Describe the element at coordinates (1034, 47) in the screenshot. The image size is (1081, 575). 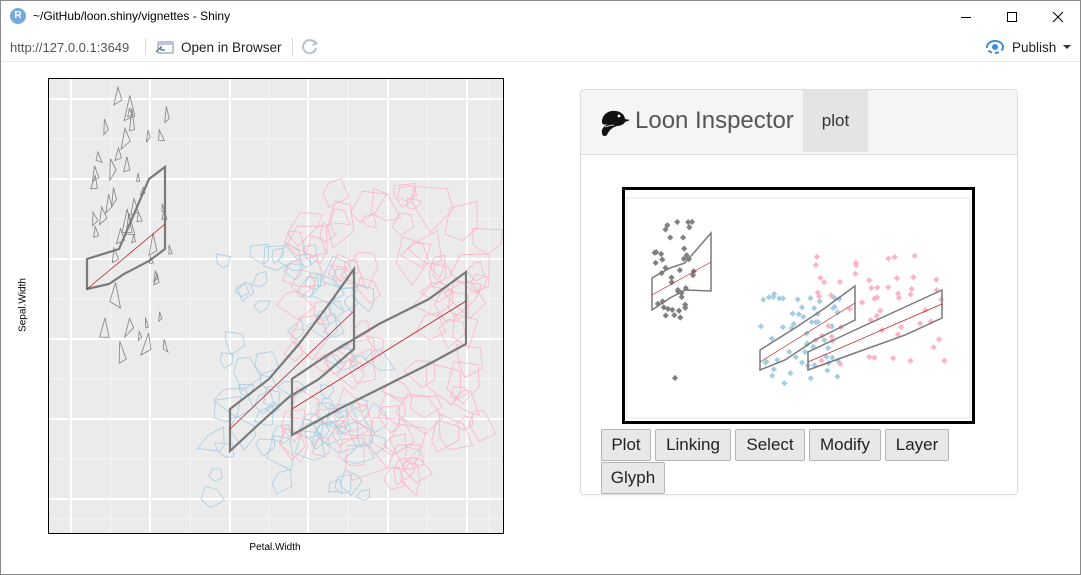
I see `publish-label: Publish` at that location.